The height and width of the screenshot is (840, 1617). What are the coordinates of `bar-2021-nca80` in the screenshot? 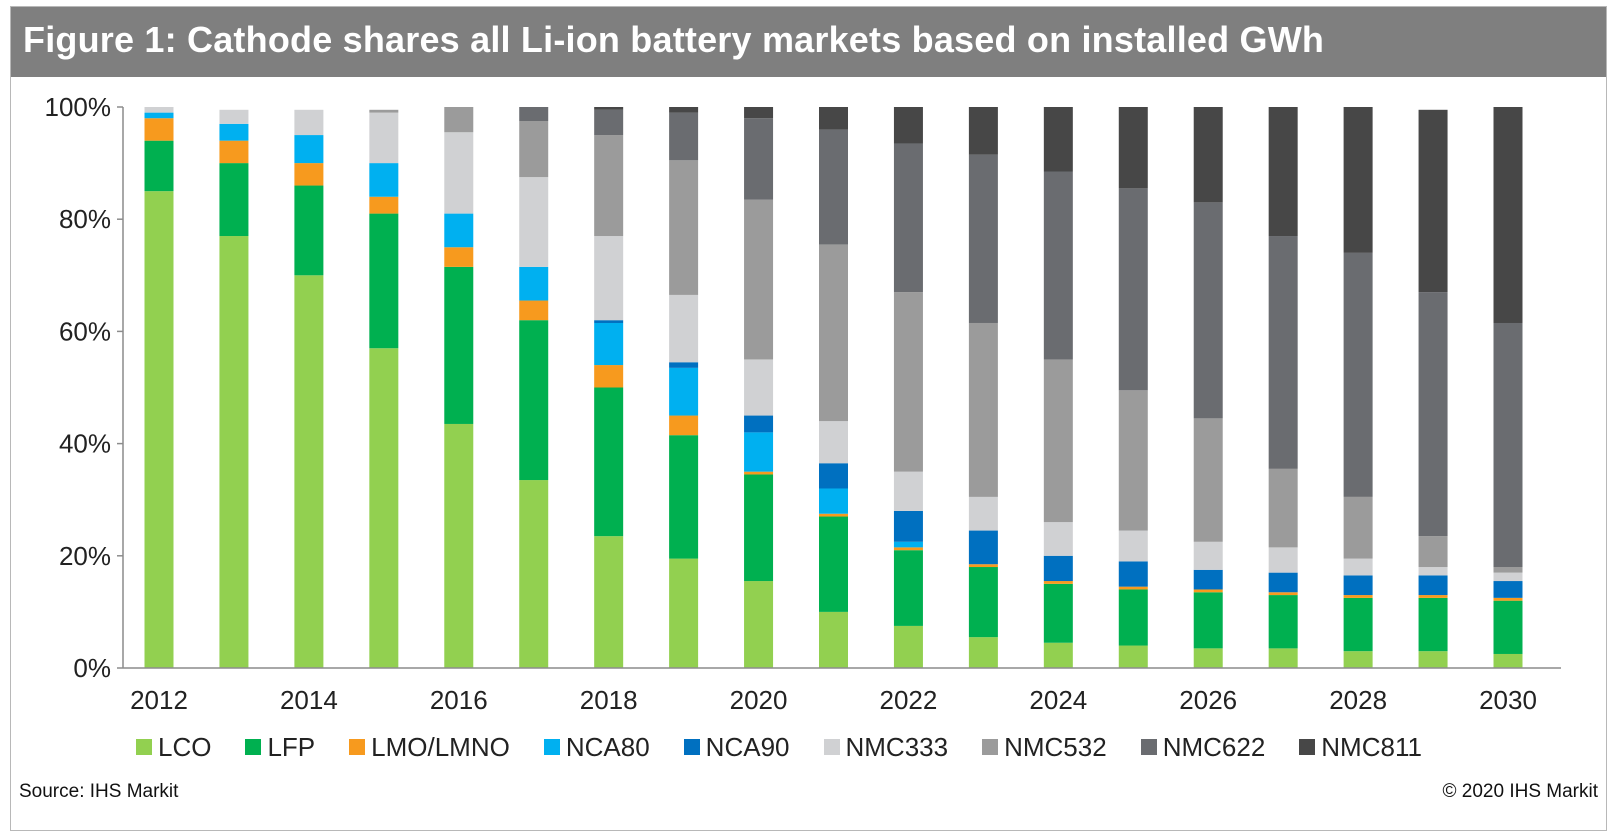 It's located at (833, 501).